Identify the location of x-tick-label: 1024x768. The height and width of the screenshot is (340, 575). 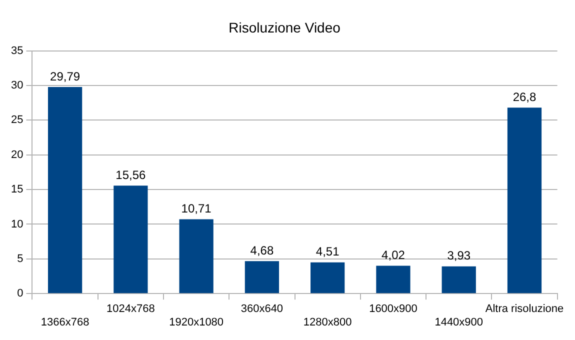
(130, 309).